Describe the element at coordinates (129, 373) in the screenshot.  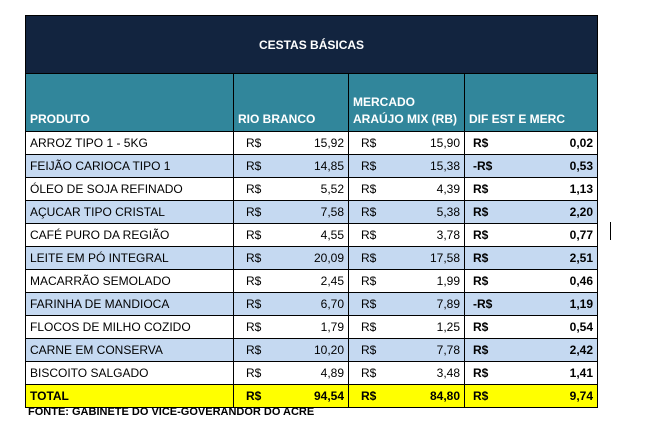
I see `product-name: BISCOITO SALGADO` at that location.